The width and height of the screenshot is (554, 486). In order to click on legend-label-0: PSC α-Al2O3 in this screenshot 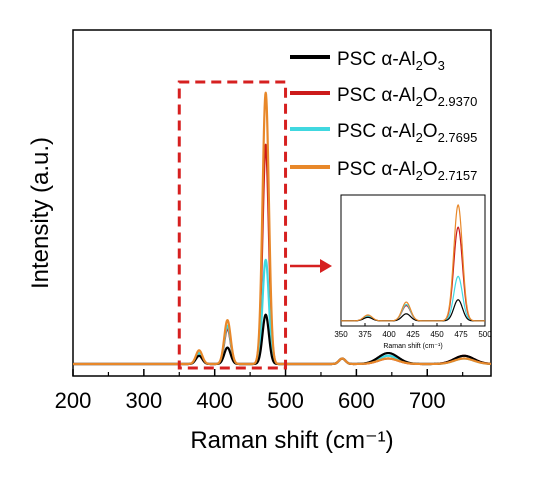, I will do `click(391, 61)`.